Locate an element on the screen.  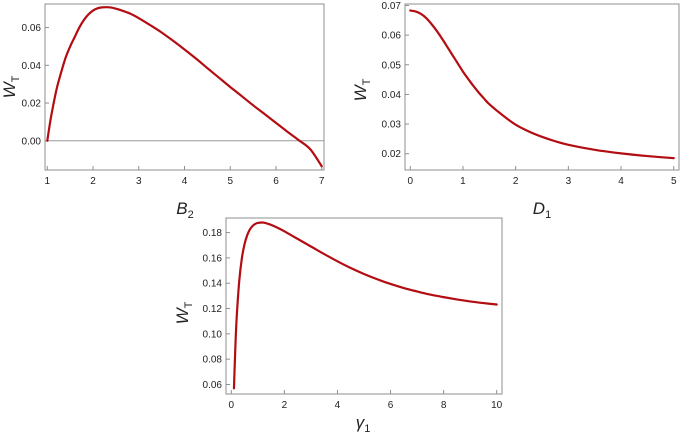
x-tick-label: 8 is located at coordinates (444, 405).